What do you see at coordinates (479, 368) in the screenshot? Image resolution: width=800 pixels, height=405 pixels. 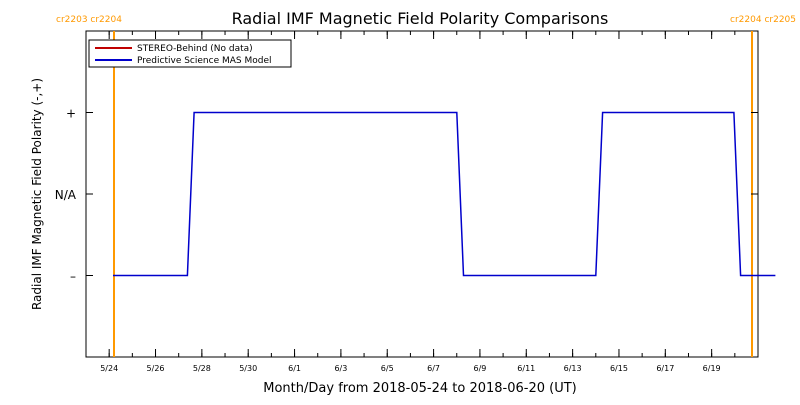 I see `x-tick-label-8: 6/9` at bounding box center [479, 368].